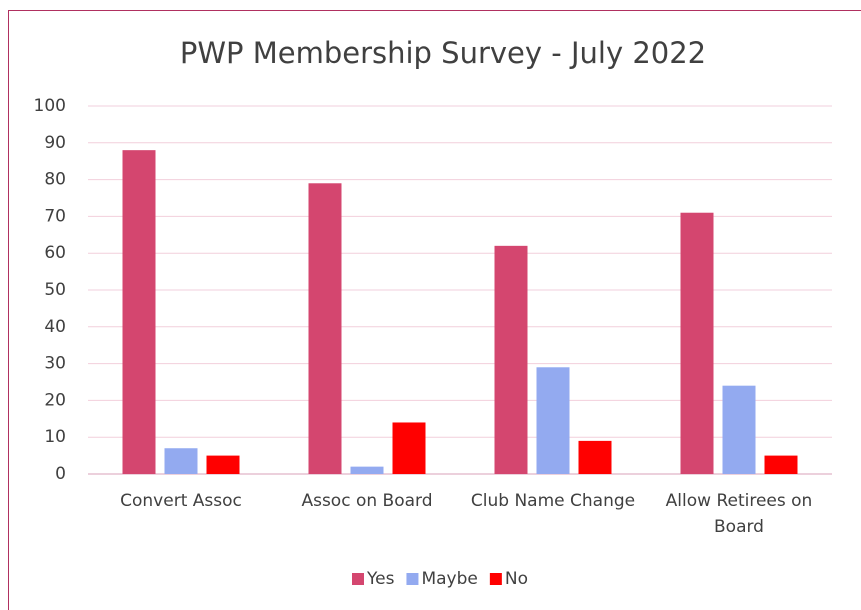 The height and width of the screenshot is (610, 861). What do you see at coordinates (60, 474) in the screenshot?
I see `y-tick-label: 0` at bounding box center [60, 474].